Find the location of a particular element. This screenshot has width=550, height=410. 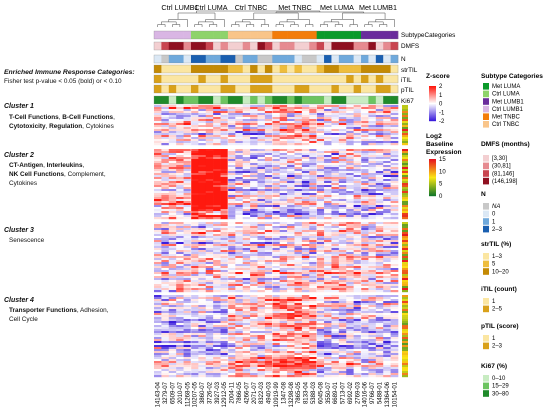

sample-id-label: 14016-06 is located at coordinates (366, 394).